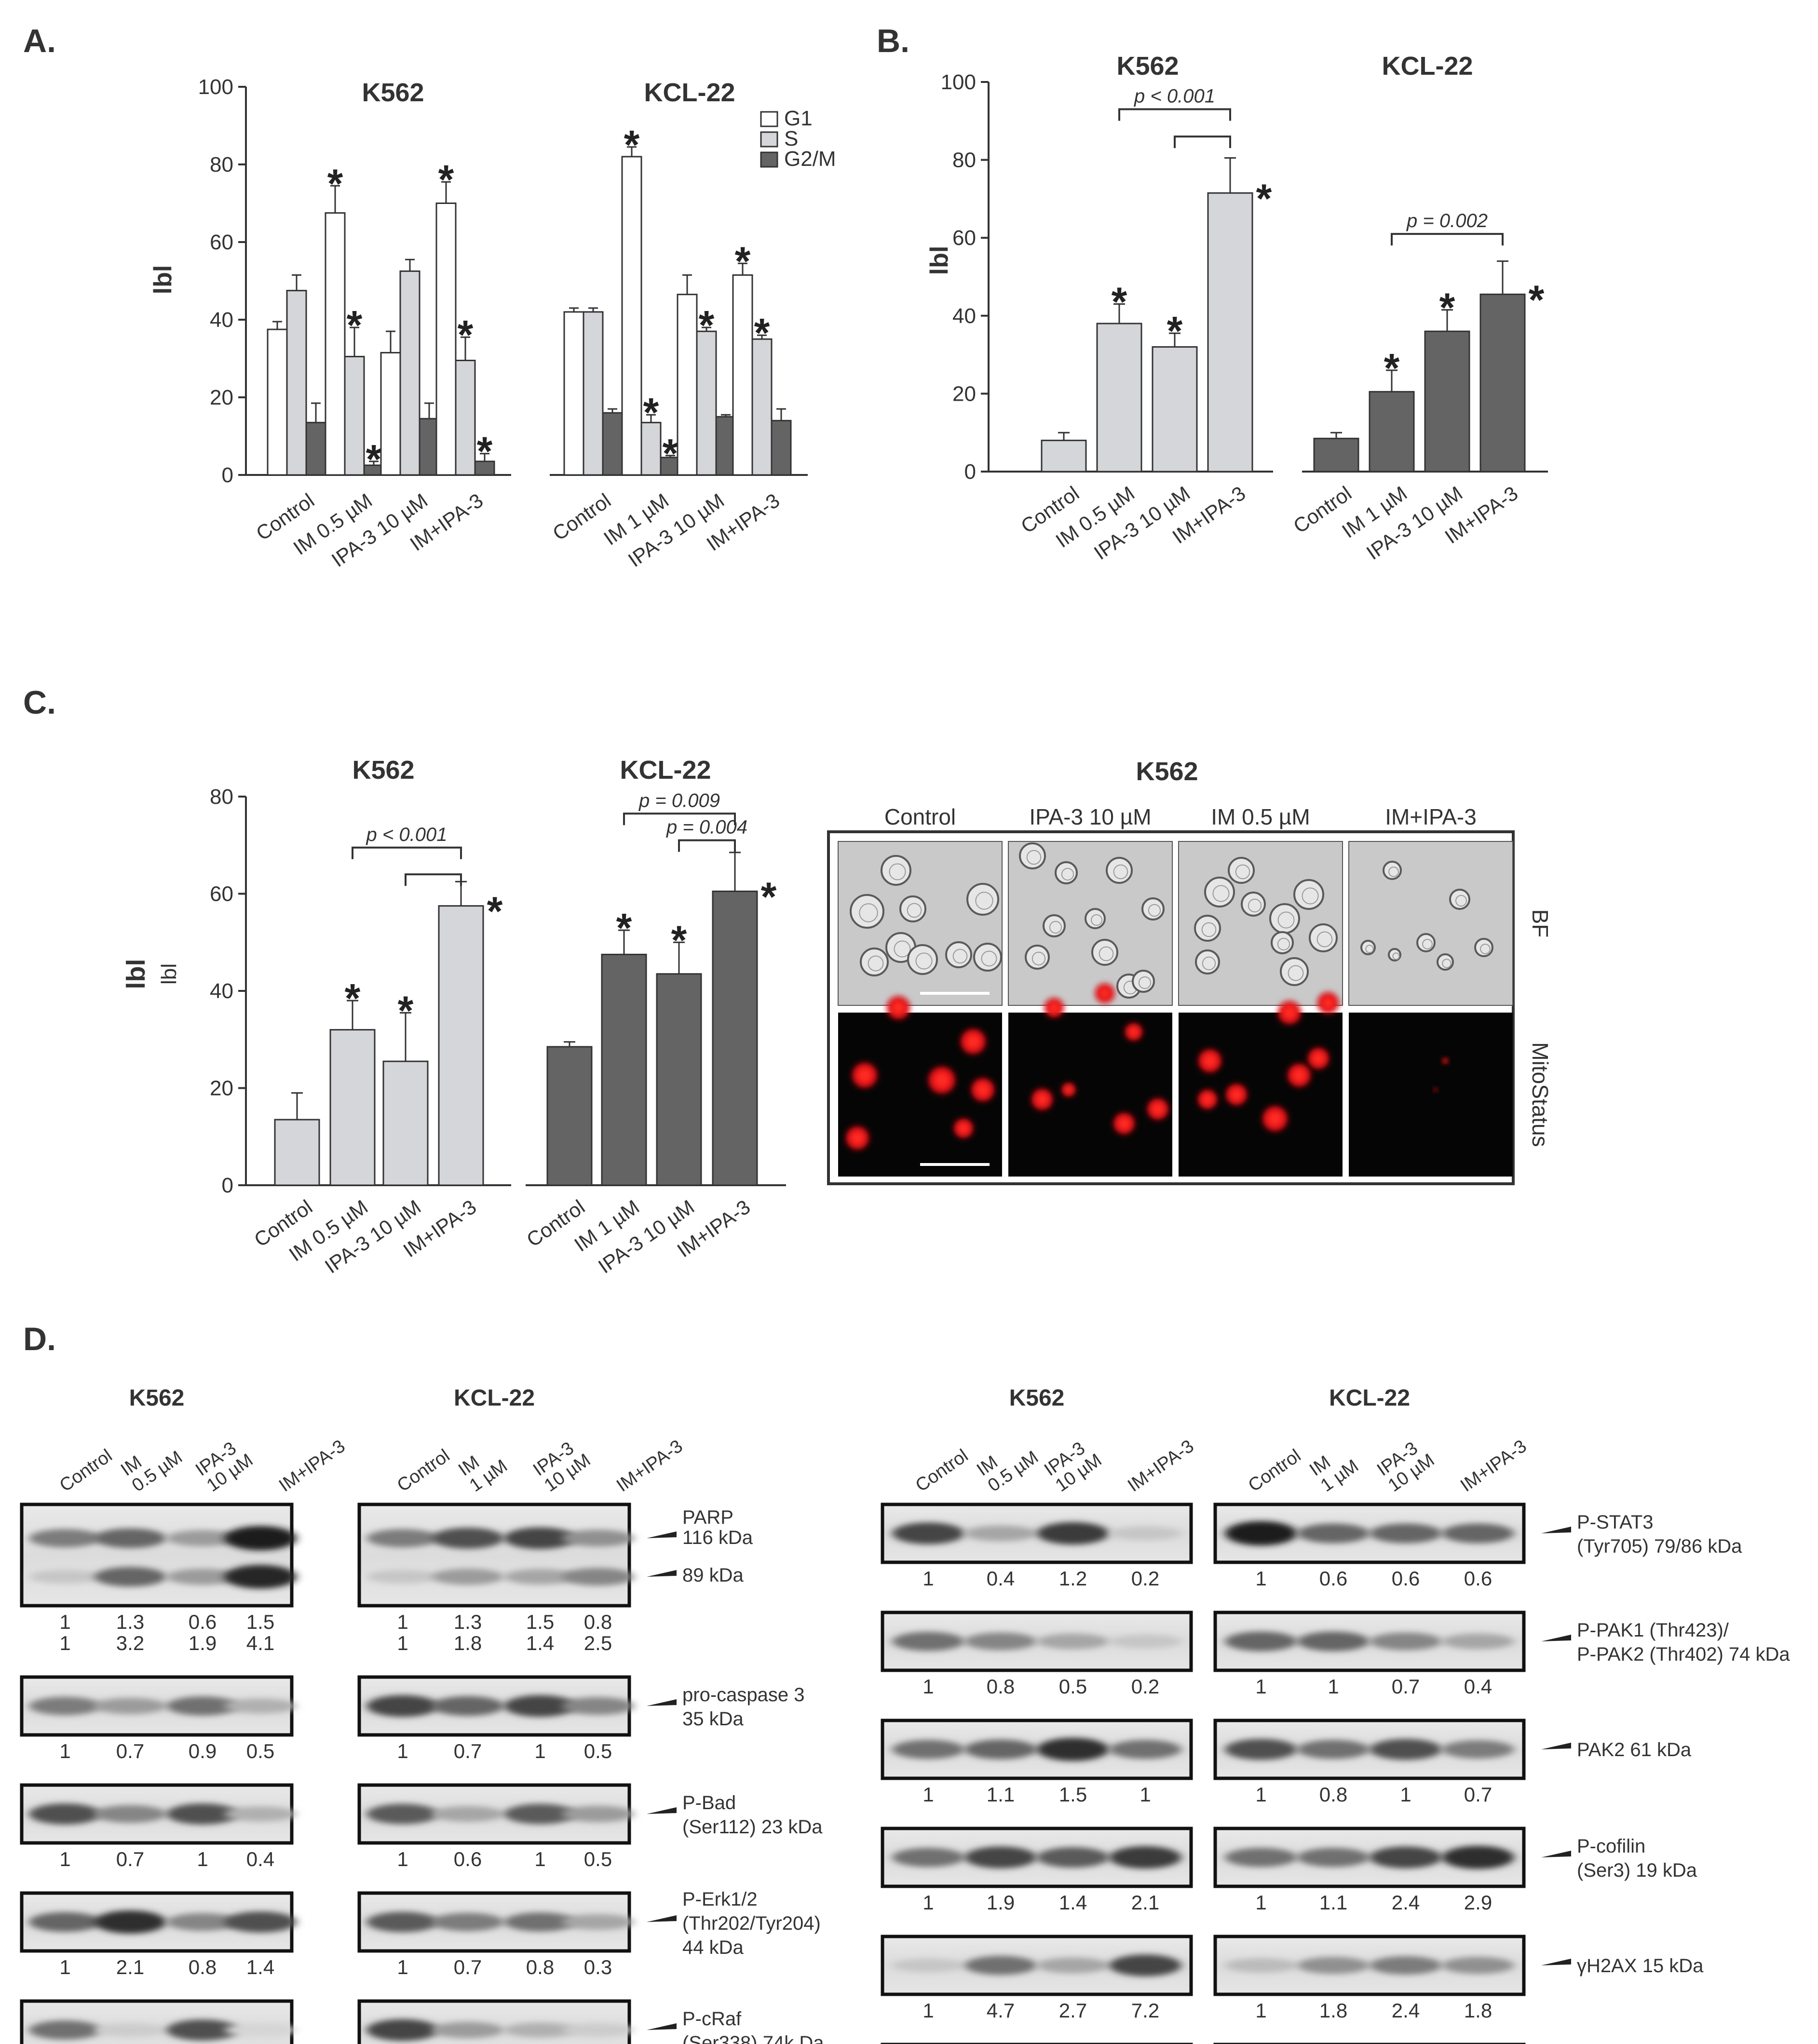  What do you see at coordinates (203, 1751) in the screenshot?
I see `band-quantification: 0.9` at bounding box center [203, 1751].